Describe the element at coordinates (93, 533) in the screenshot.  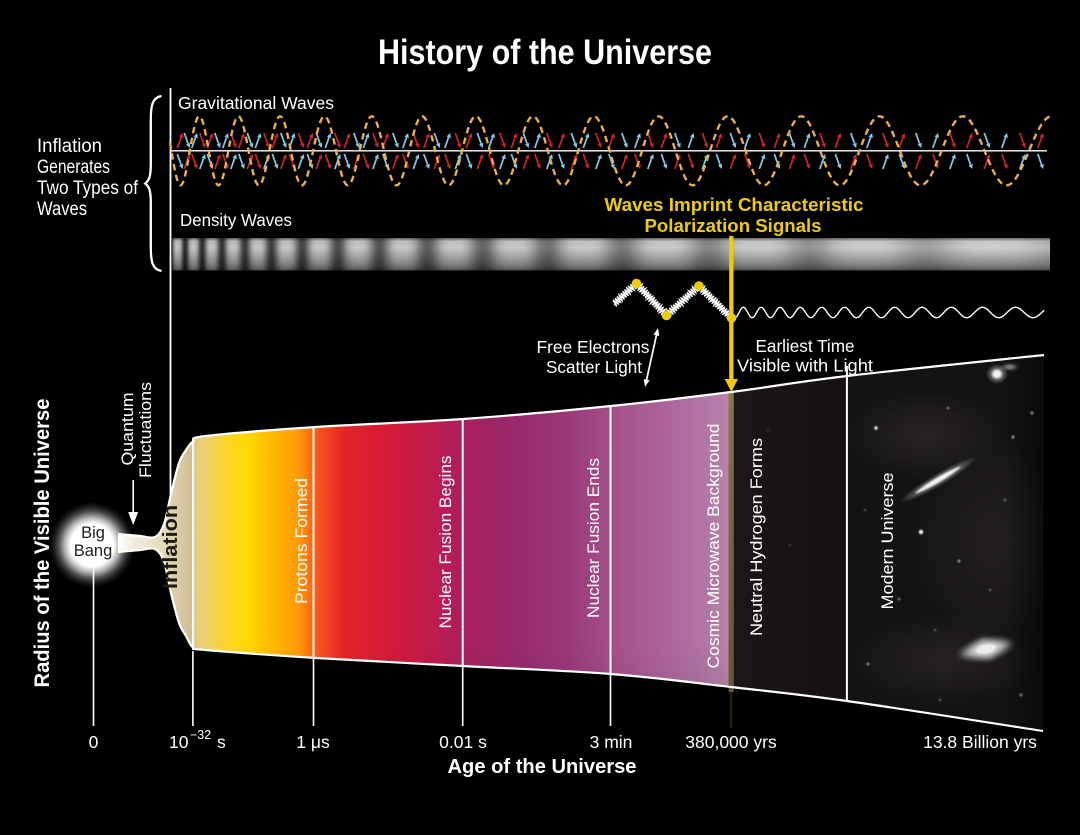
I see `svg-text: Big` at that location.